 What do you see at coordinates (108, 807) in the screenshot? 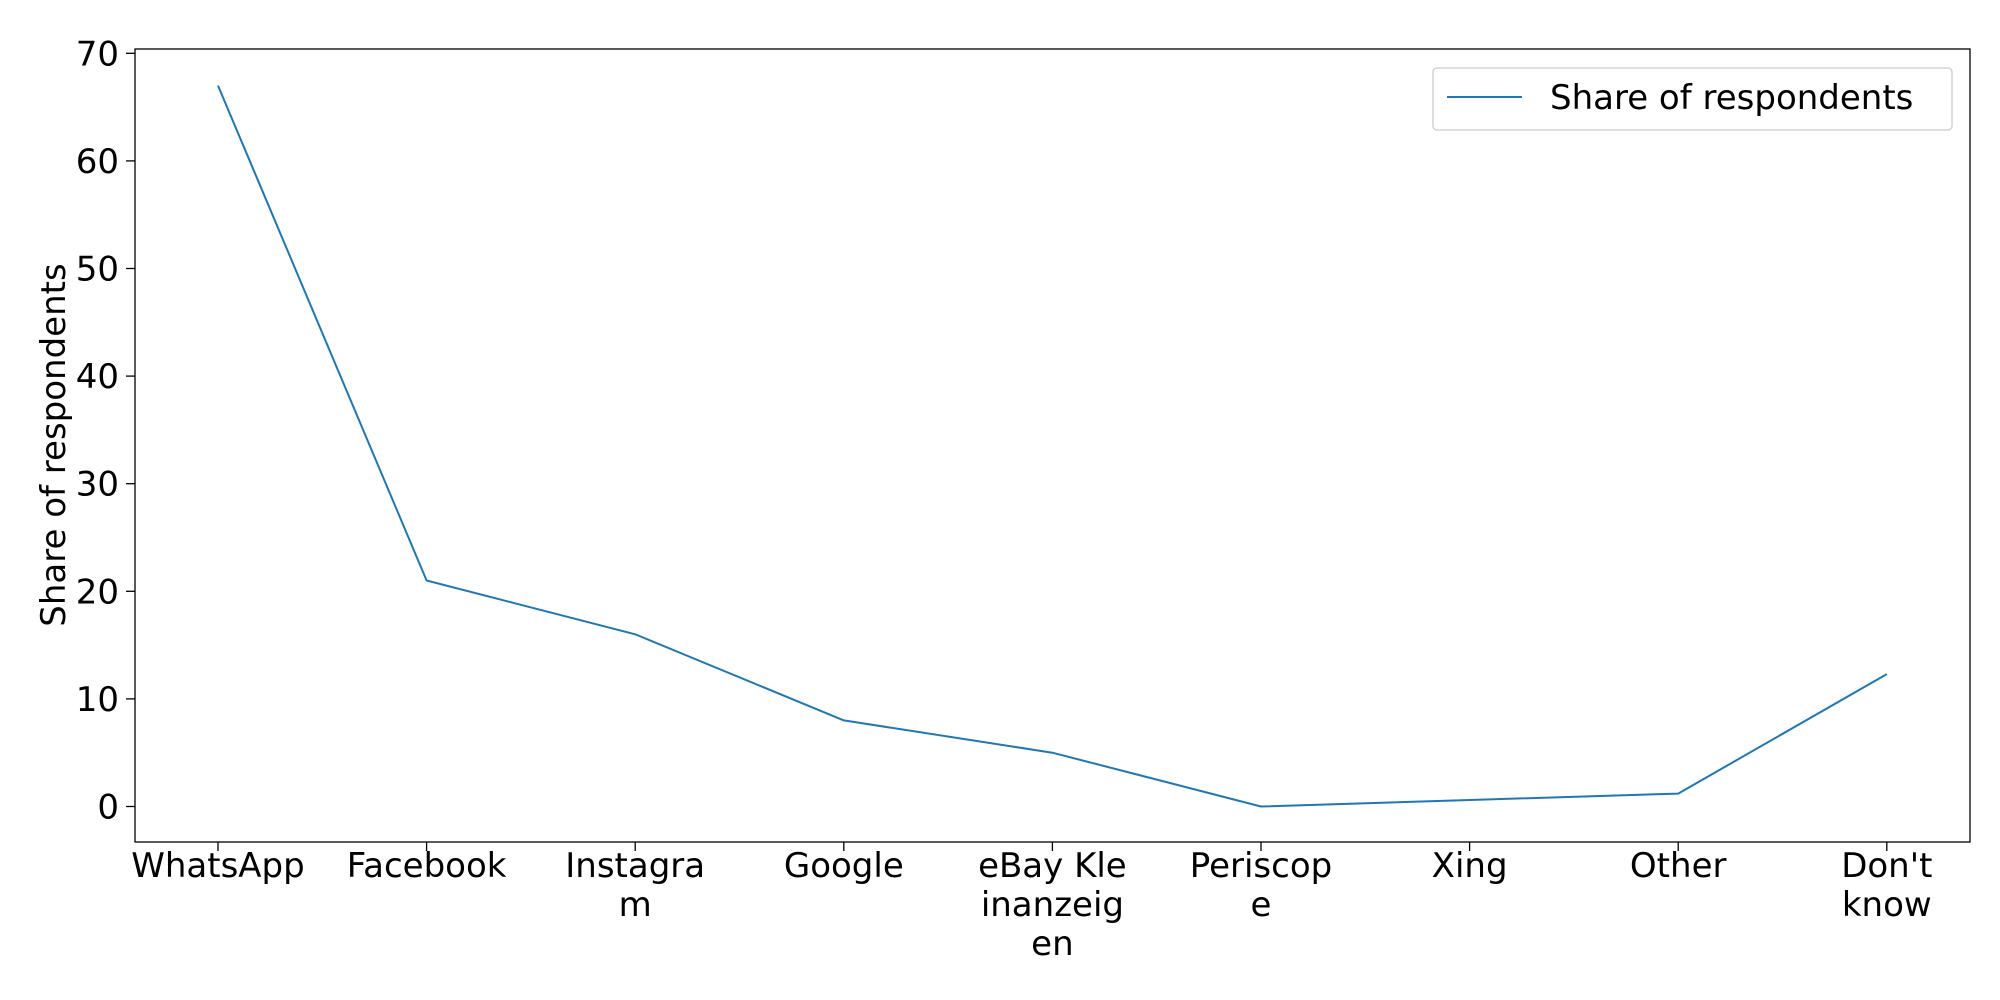
I see `y-tick-label: 0` at bounding box center [108, 807].